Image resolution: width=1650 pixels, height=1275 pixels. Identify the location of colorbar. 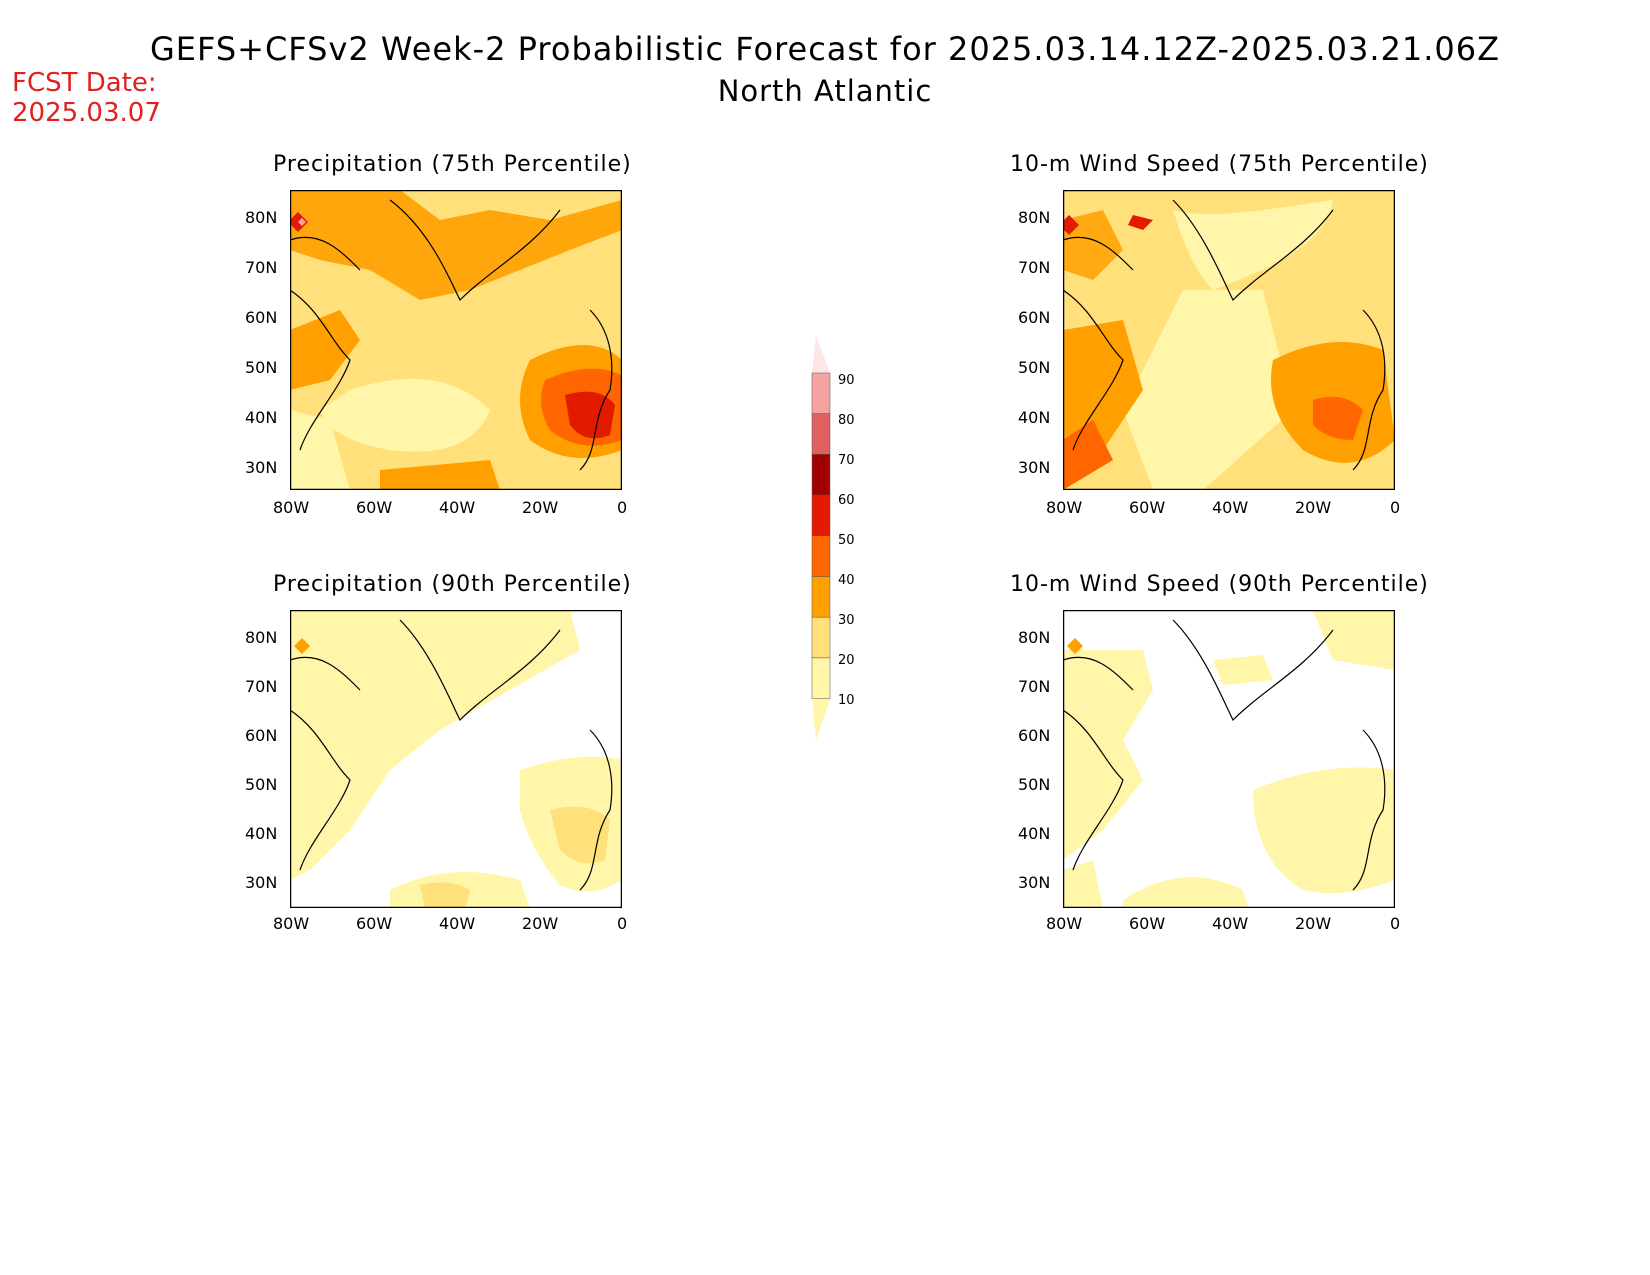
(821, 537).